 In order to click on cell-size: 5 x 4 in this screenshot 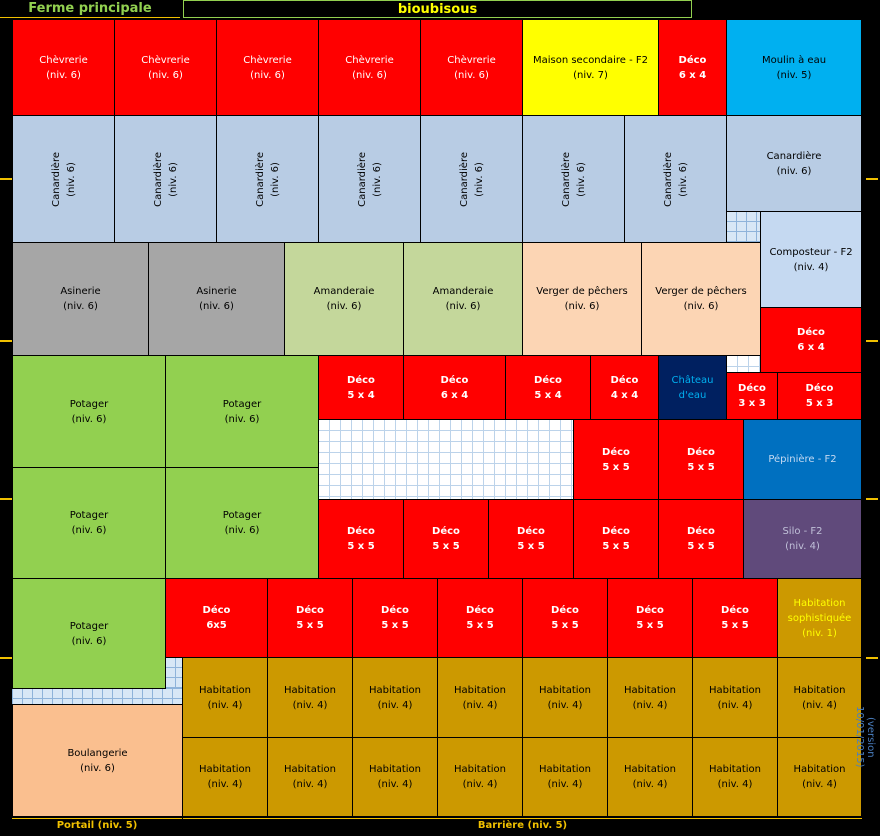, I will do `click(548, 395)`.